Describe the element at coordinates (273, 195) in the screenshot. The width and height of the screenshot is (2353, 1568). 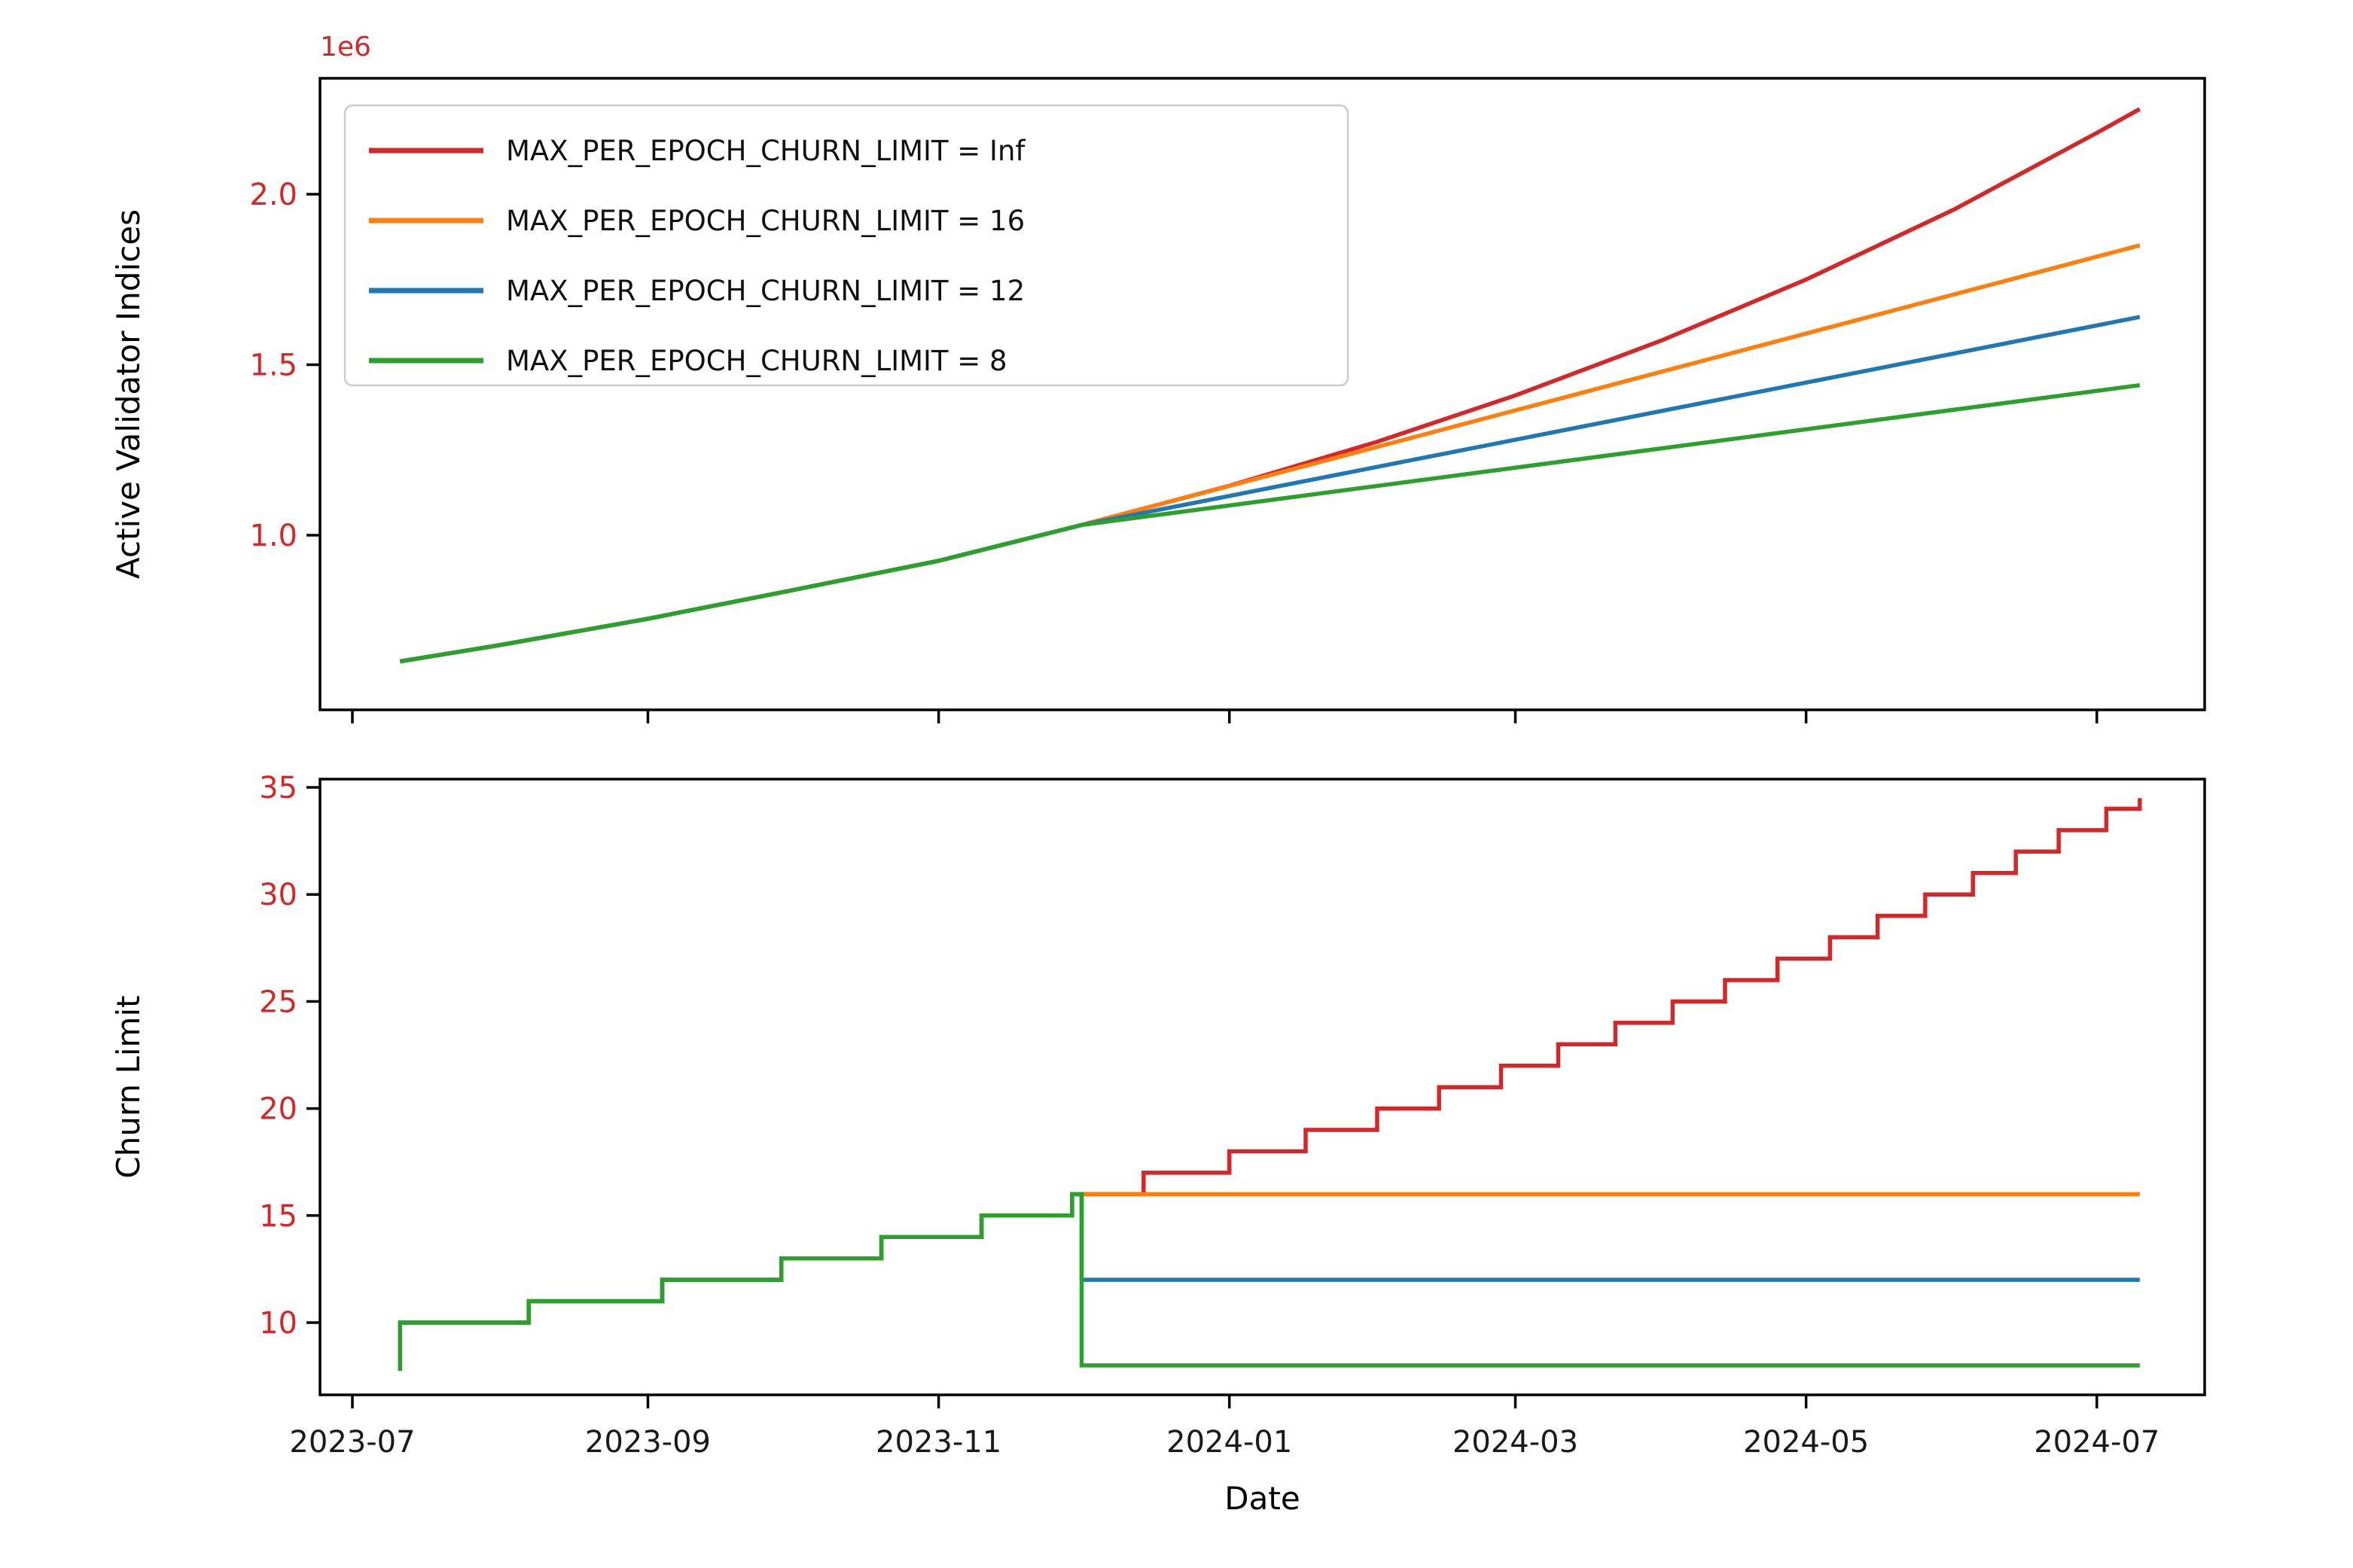
I see `y-tick-label: 2.0` at that location.